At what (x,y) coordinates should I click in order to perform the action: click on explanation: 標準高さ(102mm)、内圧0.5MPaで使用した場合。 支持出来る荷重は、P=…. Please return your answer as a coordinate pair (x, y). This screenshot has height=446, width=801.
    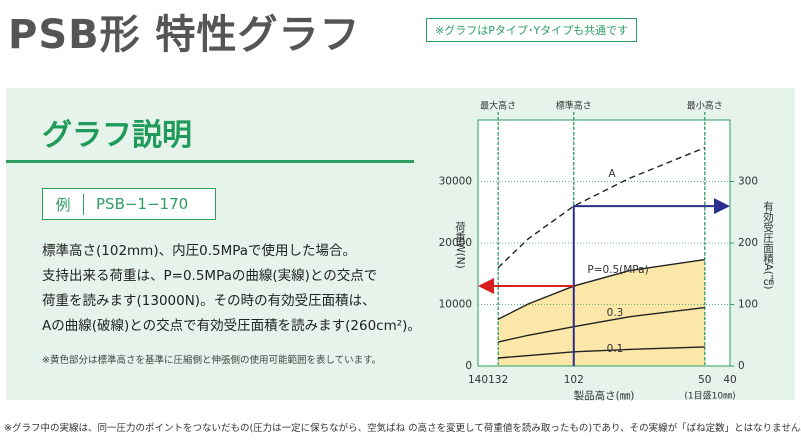
    Looking at the image, I should click on (231, 289).